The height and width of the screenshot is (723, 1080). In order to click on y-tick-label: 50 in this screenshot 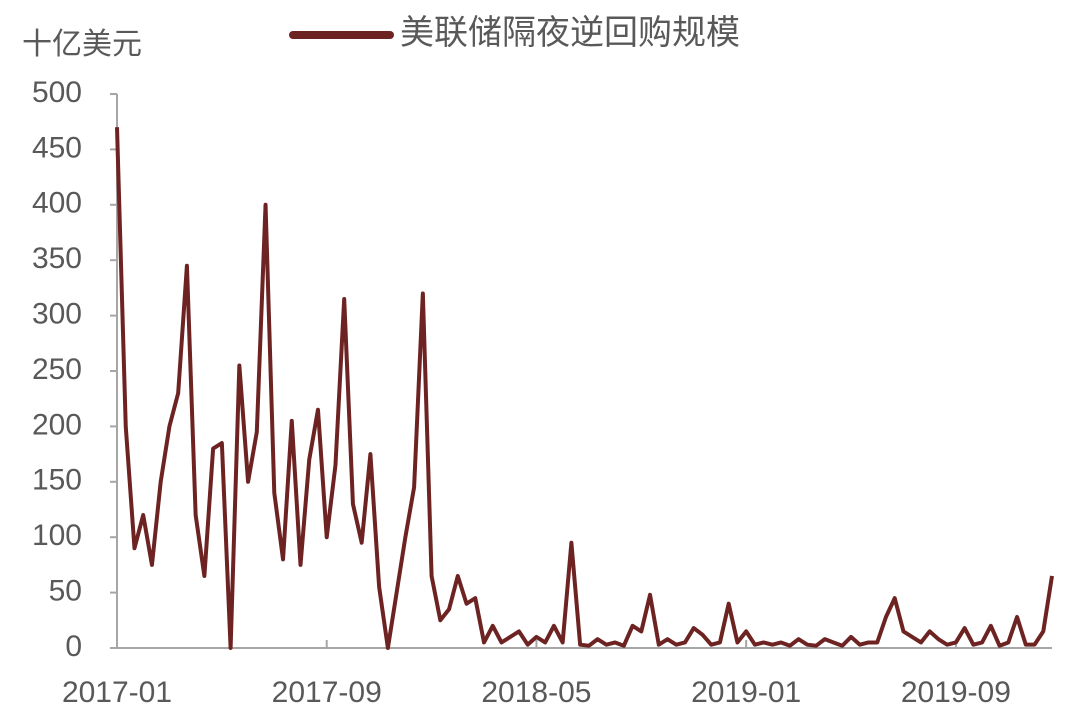, I will do `click(65, 591)`.